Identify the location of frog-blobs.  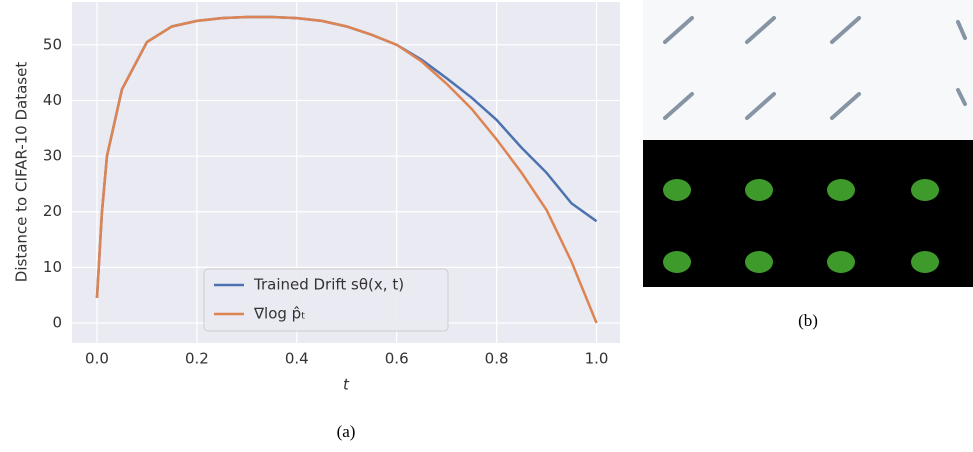
(801, 226).